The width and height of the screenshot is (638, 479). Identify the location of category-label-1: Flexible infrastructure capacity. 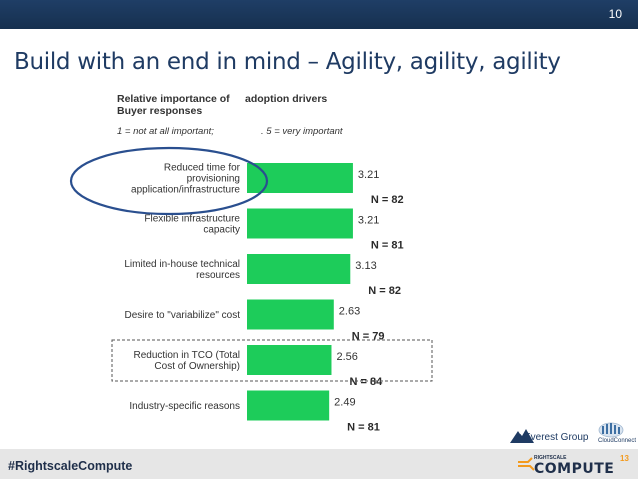
(192, 225).